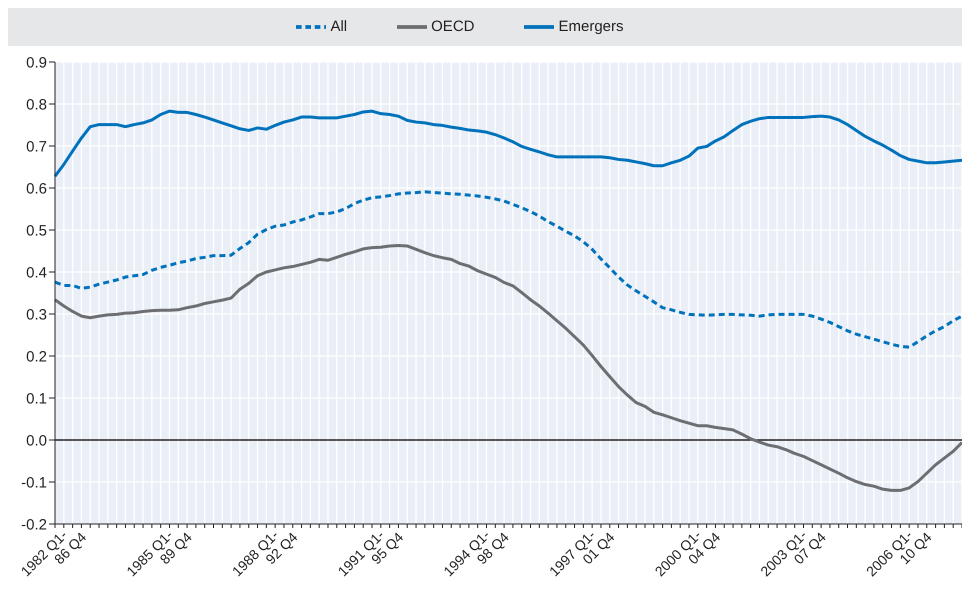 The image size is (962, 590). I want to click on y-tick-label: 0.0, so click(36, 441).